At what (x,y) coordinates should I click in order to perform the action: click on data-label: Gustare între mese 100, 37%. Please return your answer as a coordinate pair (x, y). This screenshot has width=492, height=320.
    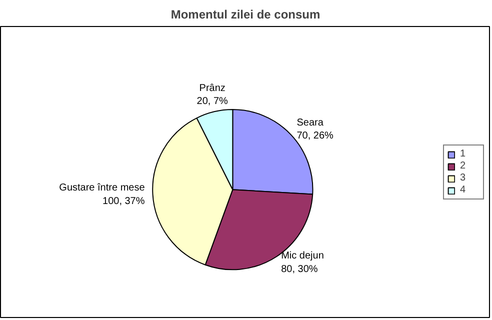
    Looking at the image, I should click on (102, 194).